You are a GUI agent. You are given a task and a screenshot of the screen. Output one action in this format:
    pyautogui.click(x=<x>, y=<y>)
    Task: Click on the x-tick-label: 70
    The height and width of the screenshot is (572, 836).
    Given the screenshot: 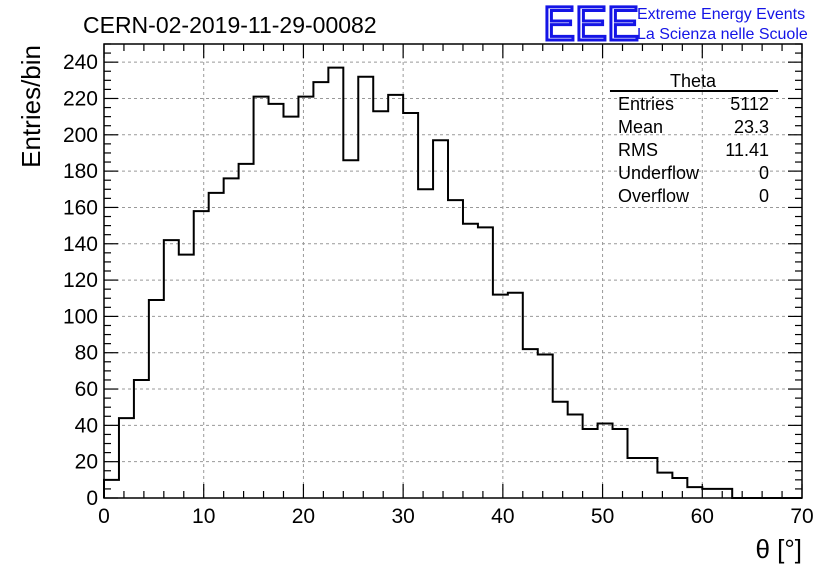 What is the action you would take?
    pyautogui.click(x=801, y=516)
    